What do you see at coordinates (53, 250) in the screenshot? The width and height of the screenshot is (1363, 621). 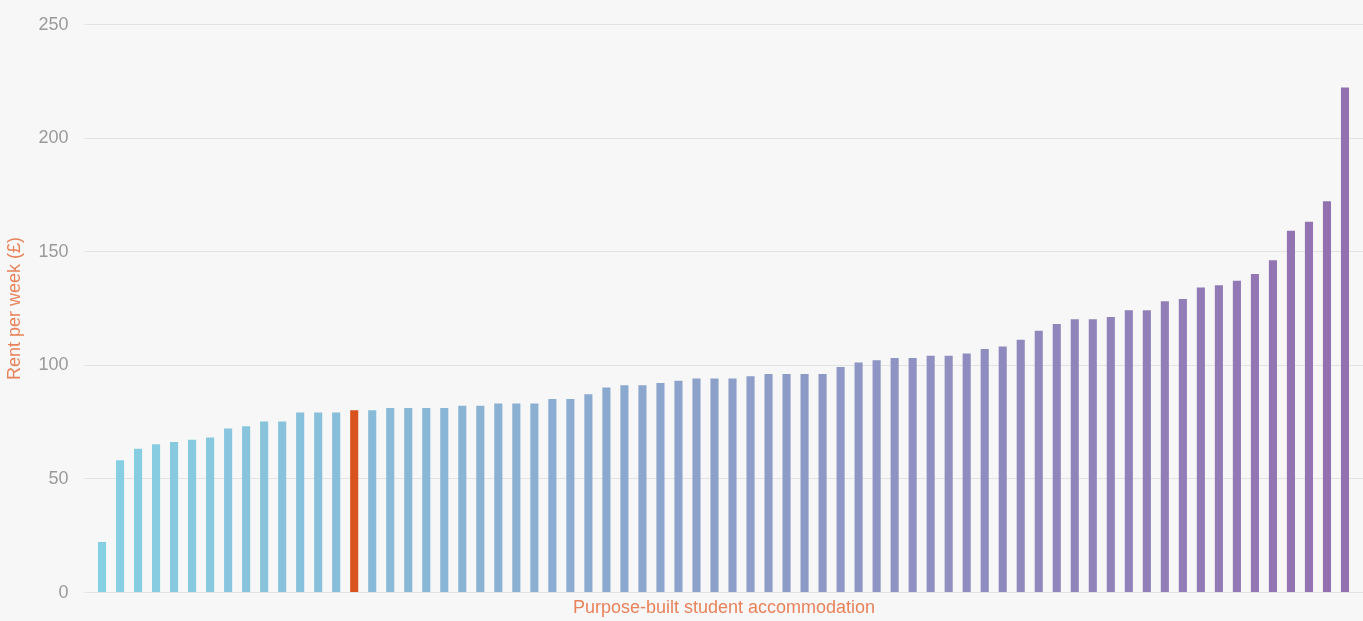 I see `y-tick-label: 150` at bounding box center [53, 250].